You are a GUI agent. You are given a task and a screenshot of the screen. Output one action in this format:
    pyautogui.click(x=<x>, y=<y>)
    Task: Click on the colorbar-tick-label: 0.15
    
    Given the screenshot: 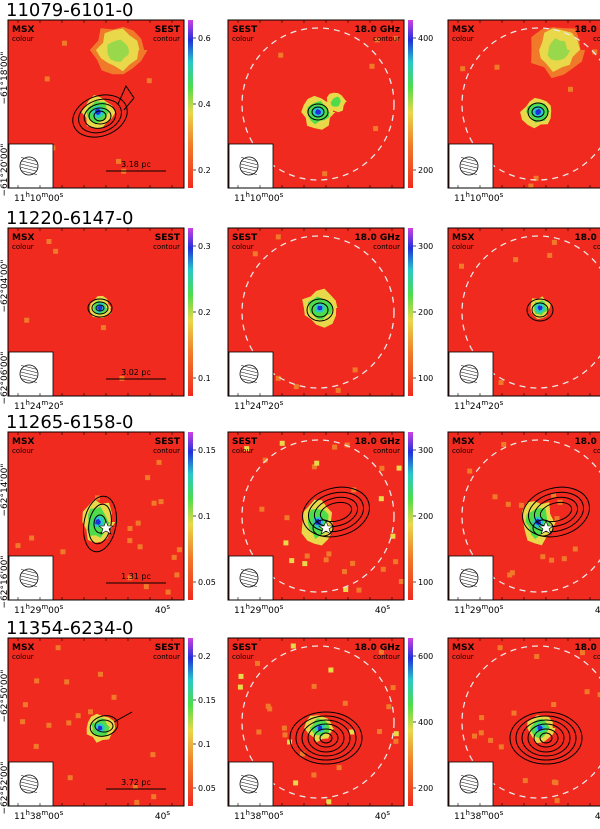 What is the action you would take?
    pyautogui.click(x=207, y=700)
    